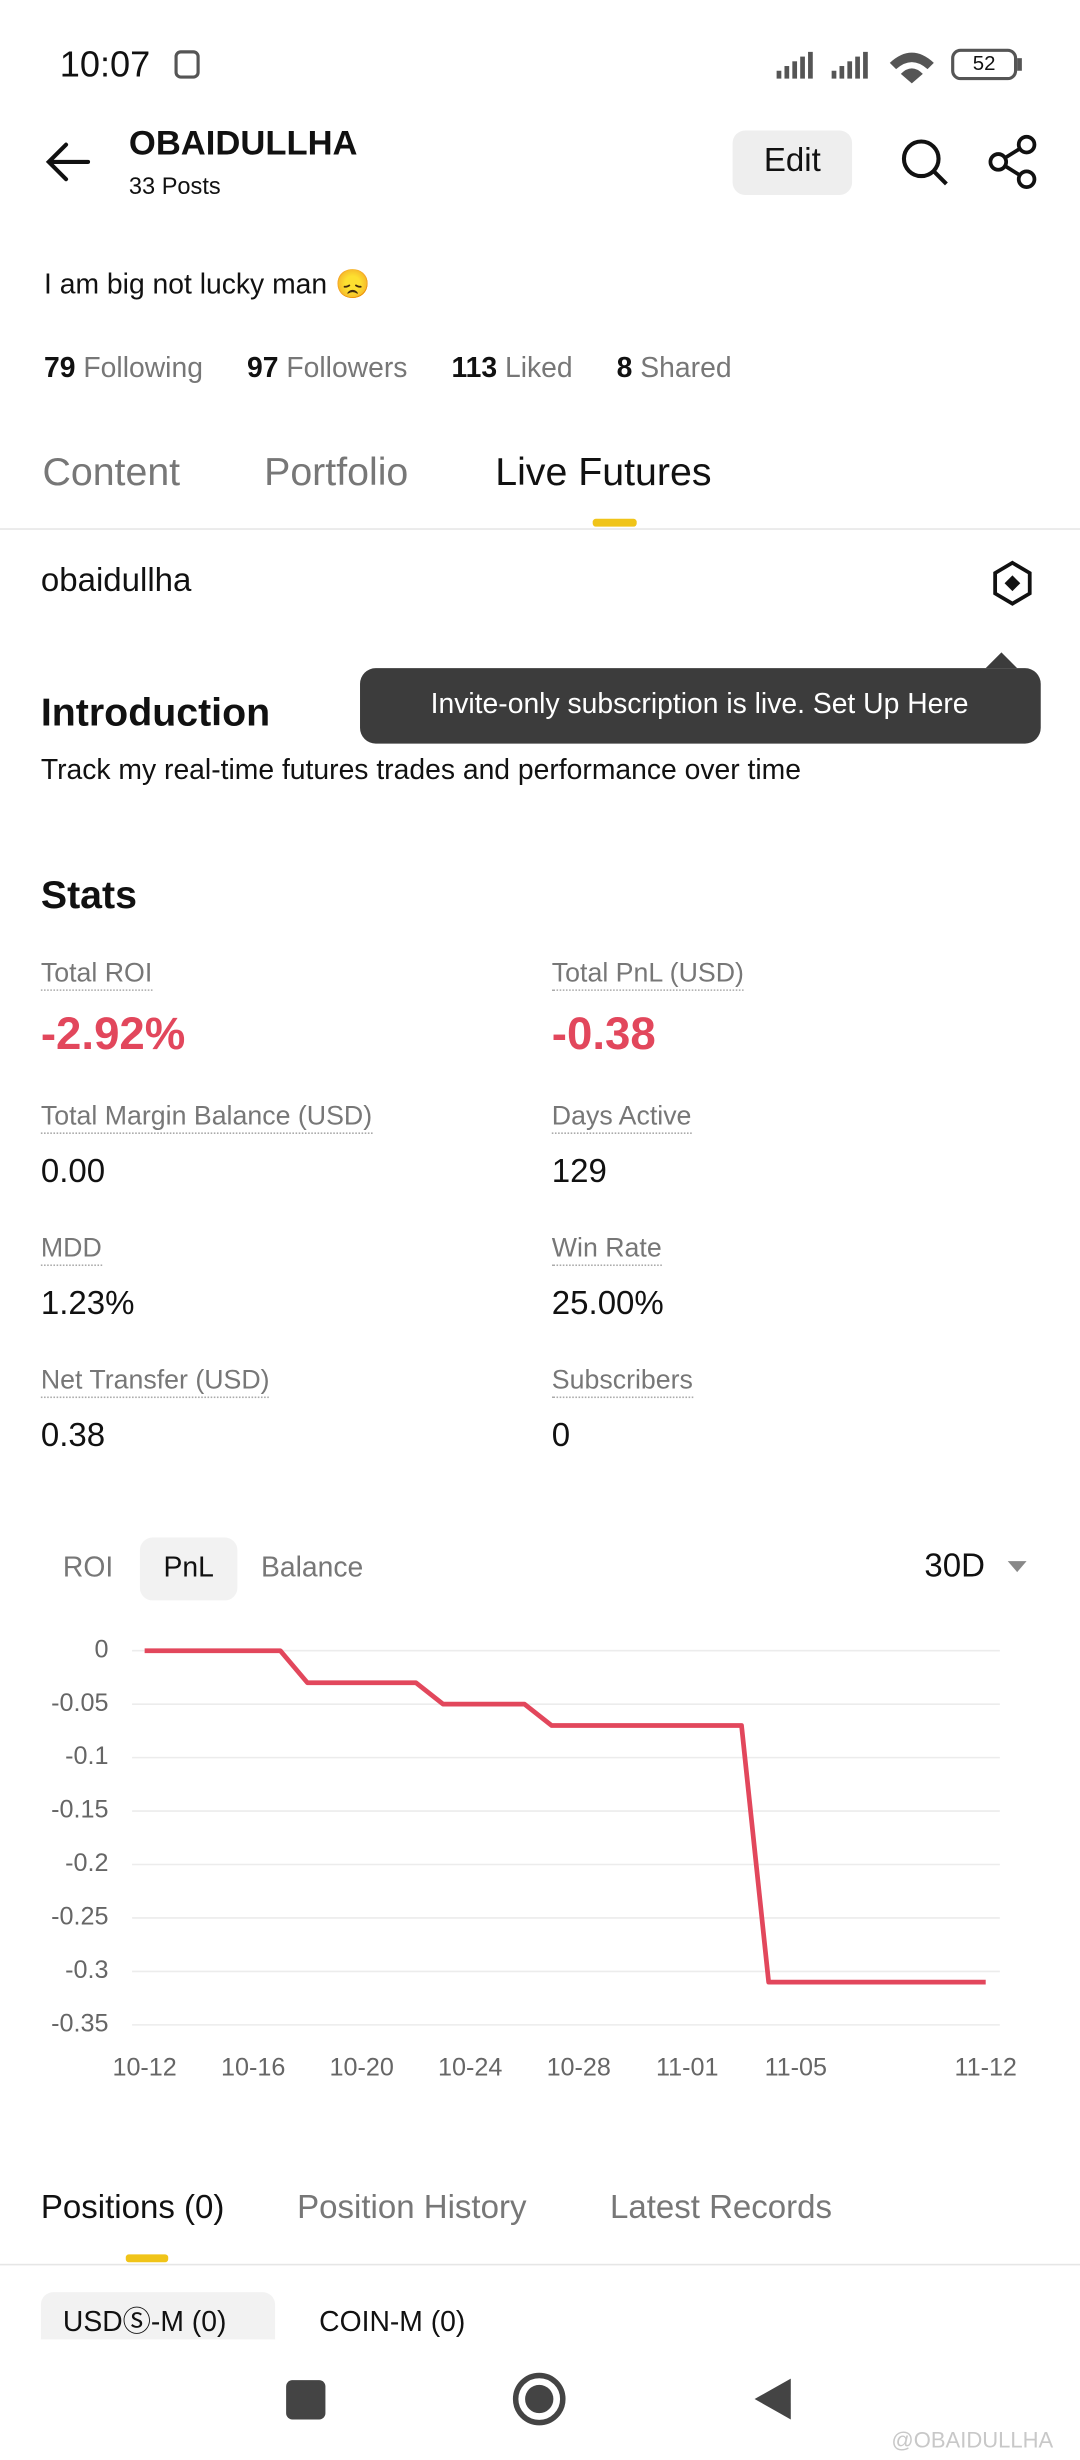 Image resolution: width=1080 pixels, height=2460 pixels. What do you see at coordinates (1012, 583) in the screenshot?
I see `settings-icon` at bounding box center [1012, 583].